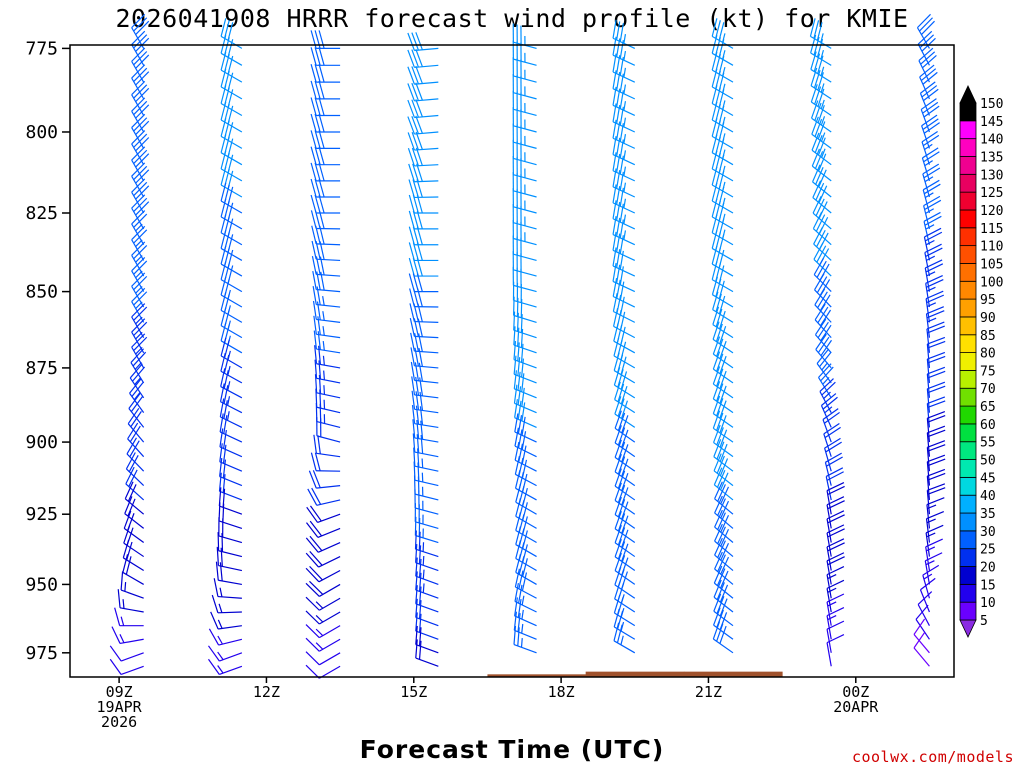 The width and height of the screenshot is (1024, 768). What do you see at coordinates (988, 478) in the screenshot?
I see `colorbar-label: 45` at bounding box center [988, 478].